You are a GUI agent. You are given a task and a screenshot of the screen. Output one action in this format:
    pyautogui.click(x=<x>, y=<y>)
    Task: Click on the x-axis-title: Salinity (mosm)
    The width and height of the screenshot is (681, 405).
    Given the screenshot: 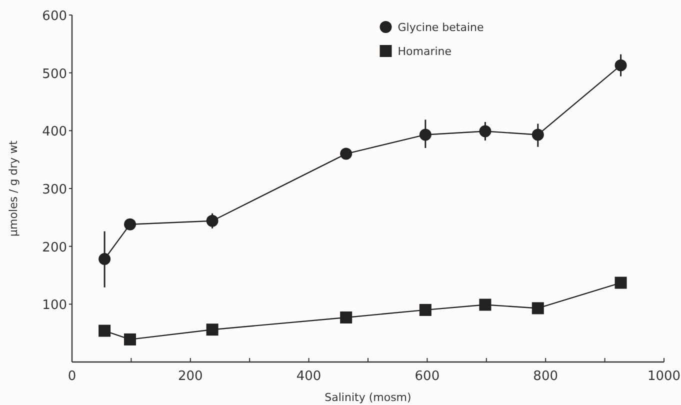 What is the action you would take?
    pyautogui.click(x=368, y=397)
    